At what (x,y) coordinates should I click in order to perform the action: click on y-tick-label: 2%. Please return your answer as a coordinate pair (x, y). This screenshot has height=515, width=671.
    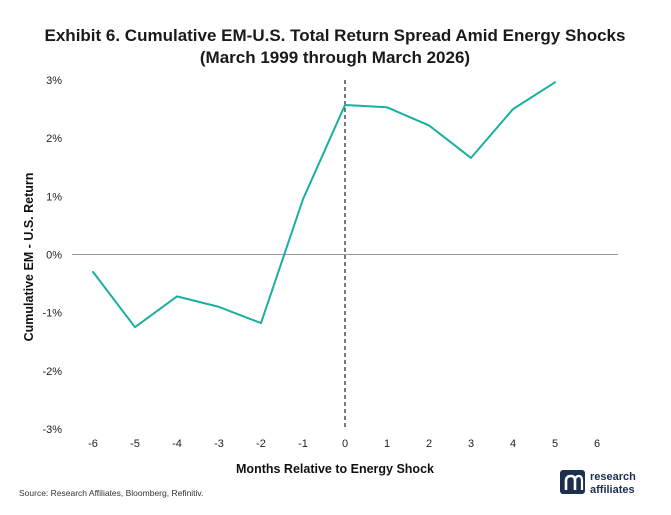
    Looking at the image, I should click on (54, 139).